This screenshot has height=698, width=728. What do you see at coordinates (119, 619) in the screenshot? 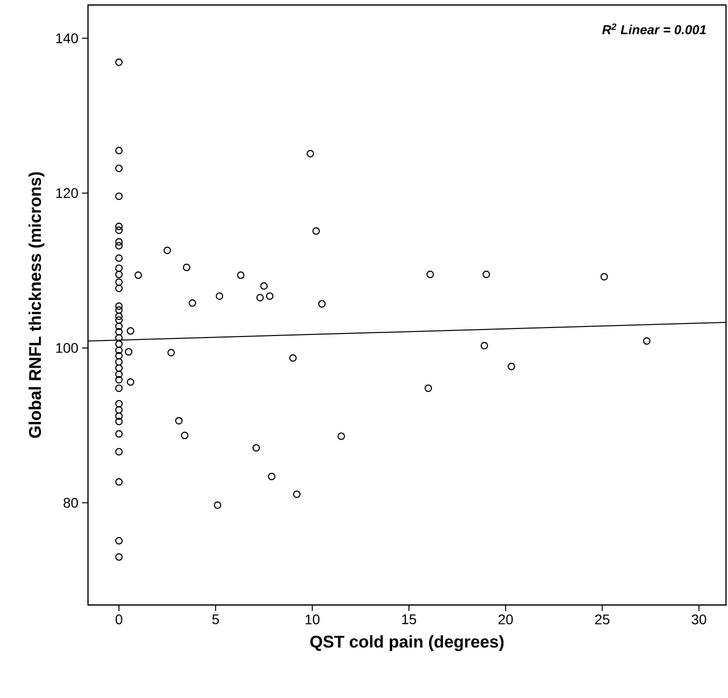
I see `x-tick-label: 0` at bounding box center [119, 619].